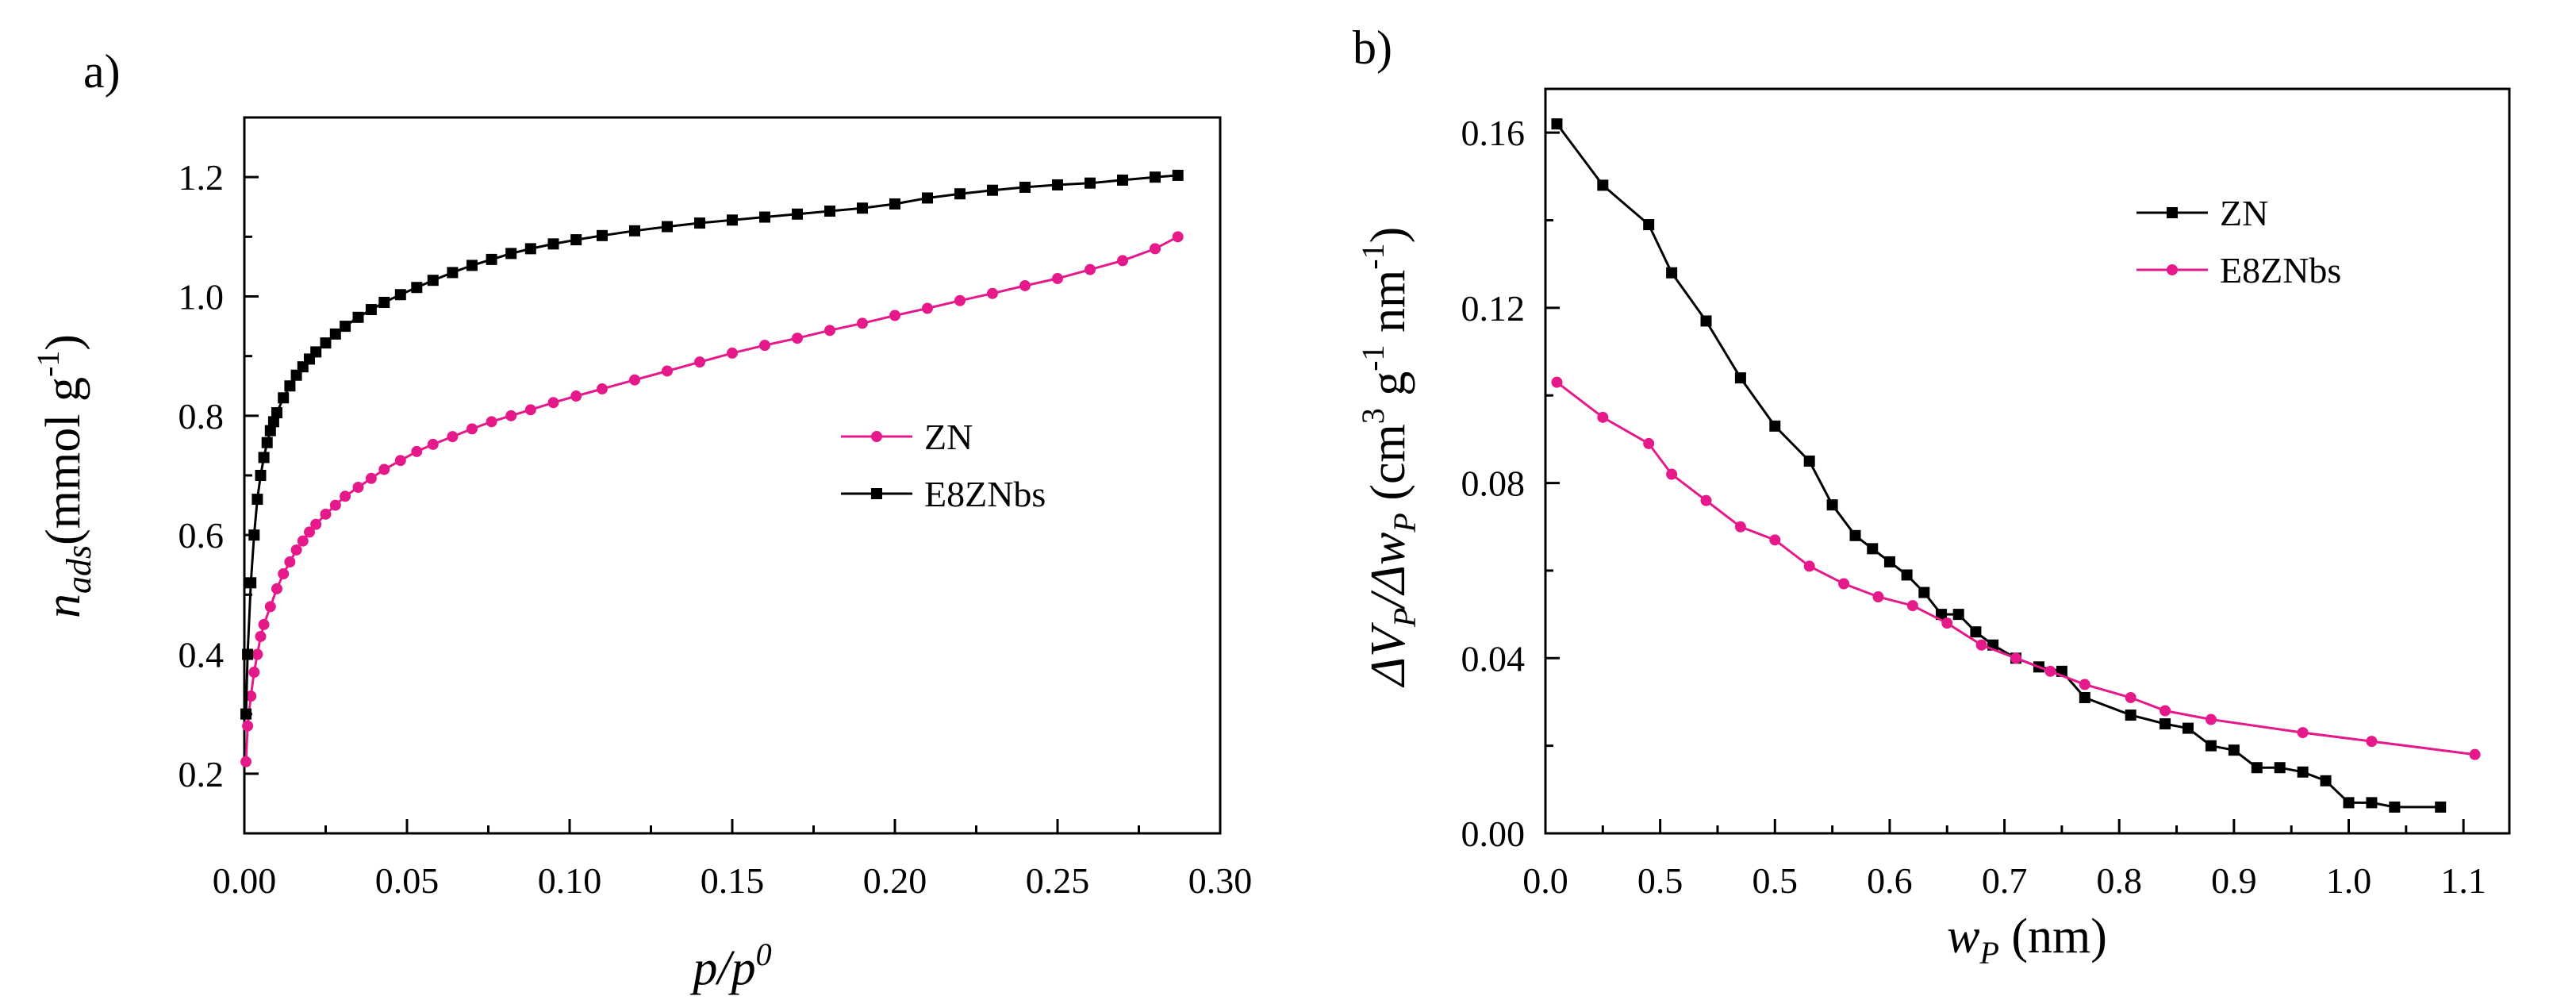  Describe the element at coordinates (943, 465) in the screenshot. I see `panel-a-legend: ZN E8ZNbs` at that location.